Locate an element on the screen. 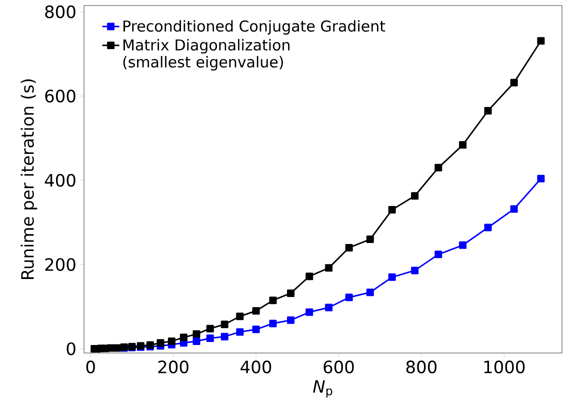 This screenshot has width=567, height=410. x-tick-label: 600 is located at coordinates (339, 367).